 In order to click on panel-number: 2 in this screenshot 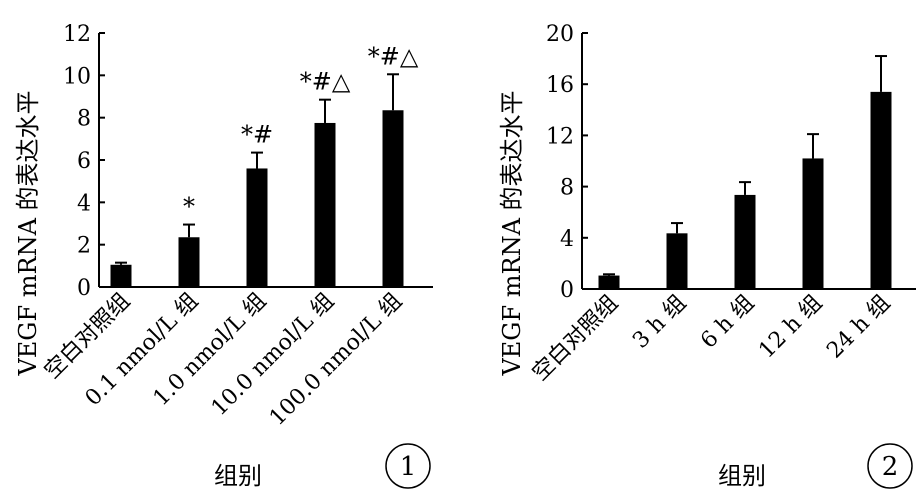, I will do `click(890, 467)`.